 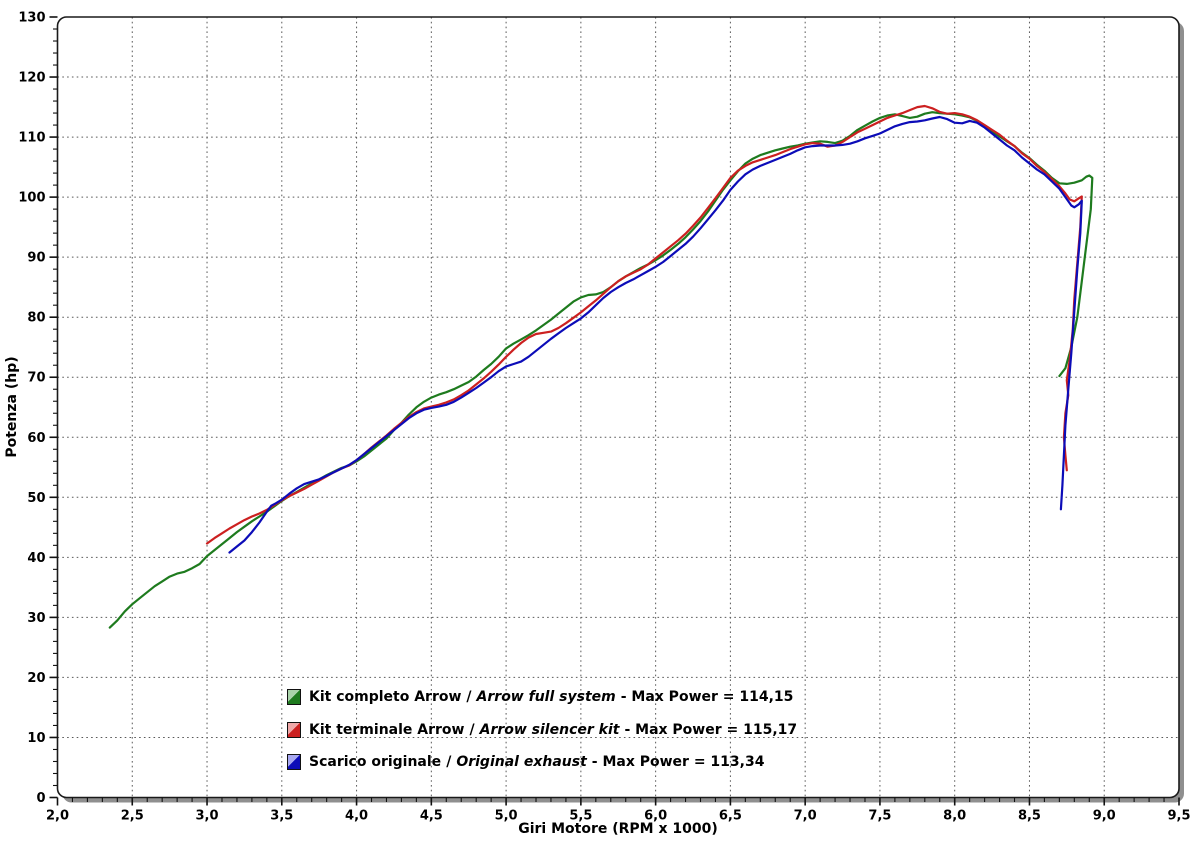 I want to click on x-tick-label: 7,5, so click(x=879, y=816).